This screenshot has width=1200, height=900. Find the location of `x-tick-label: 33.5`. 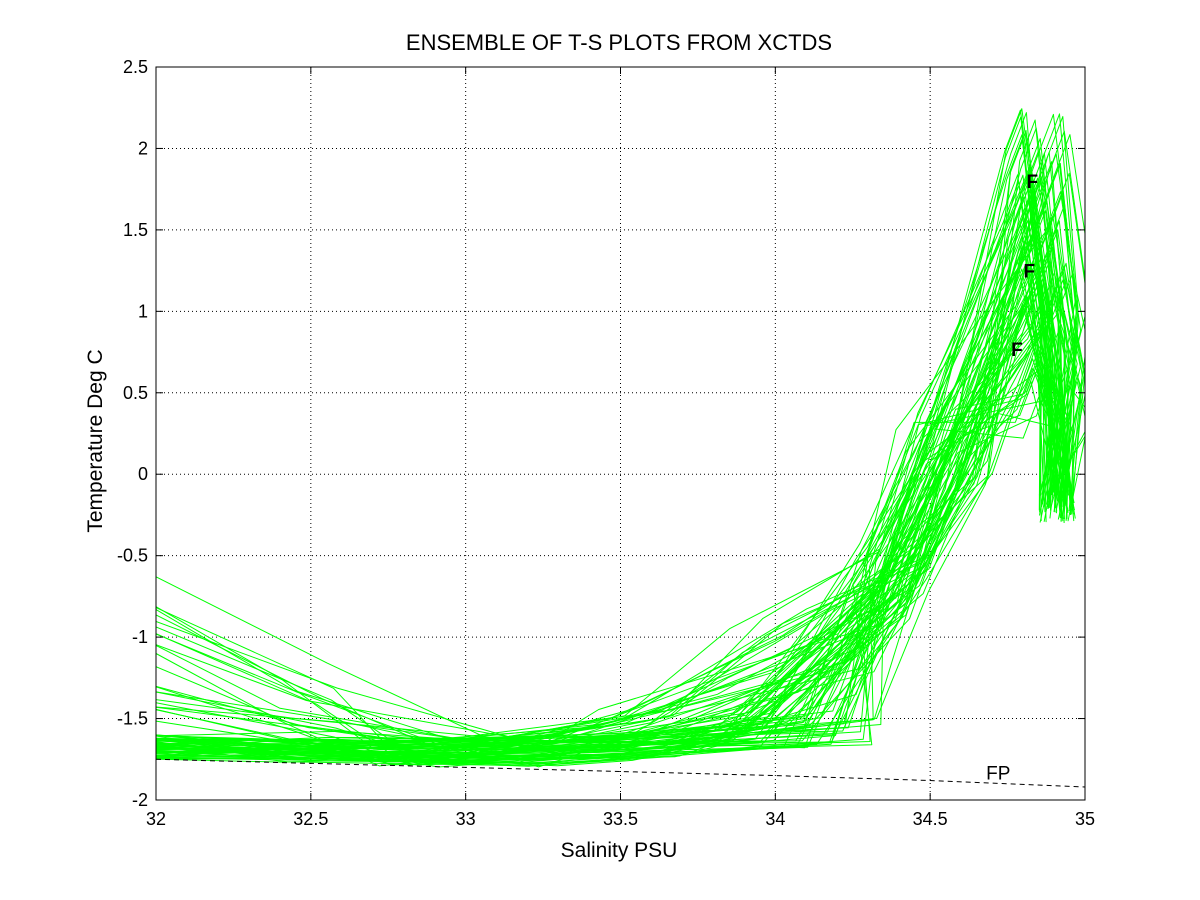

x-tick-label: 33.5 is located at coordinates (620, 819).